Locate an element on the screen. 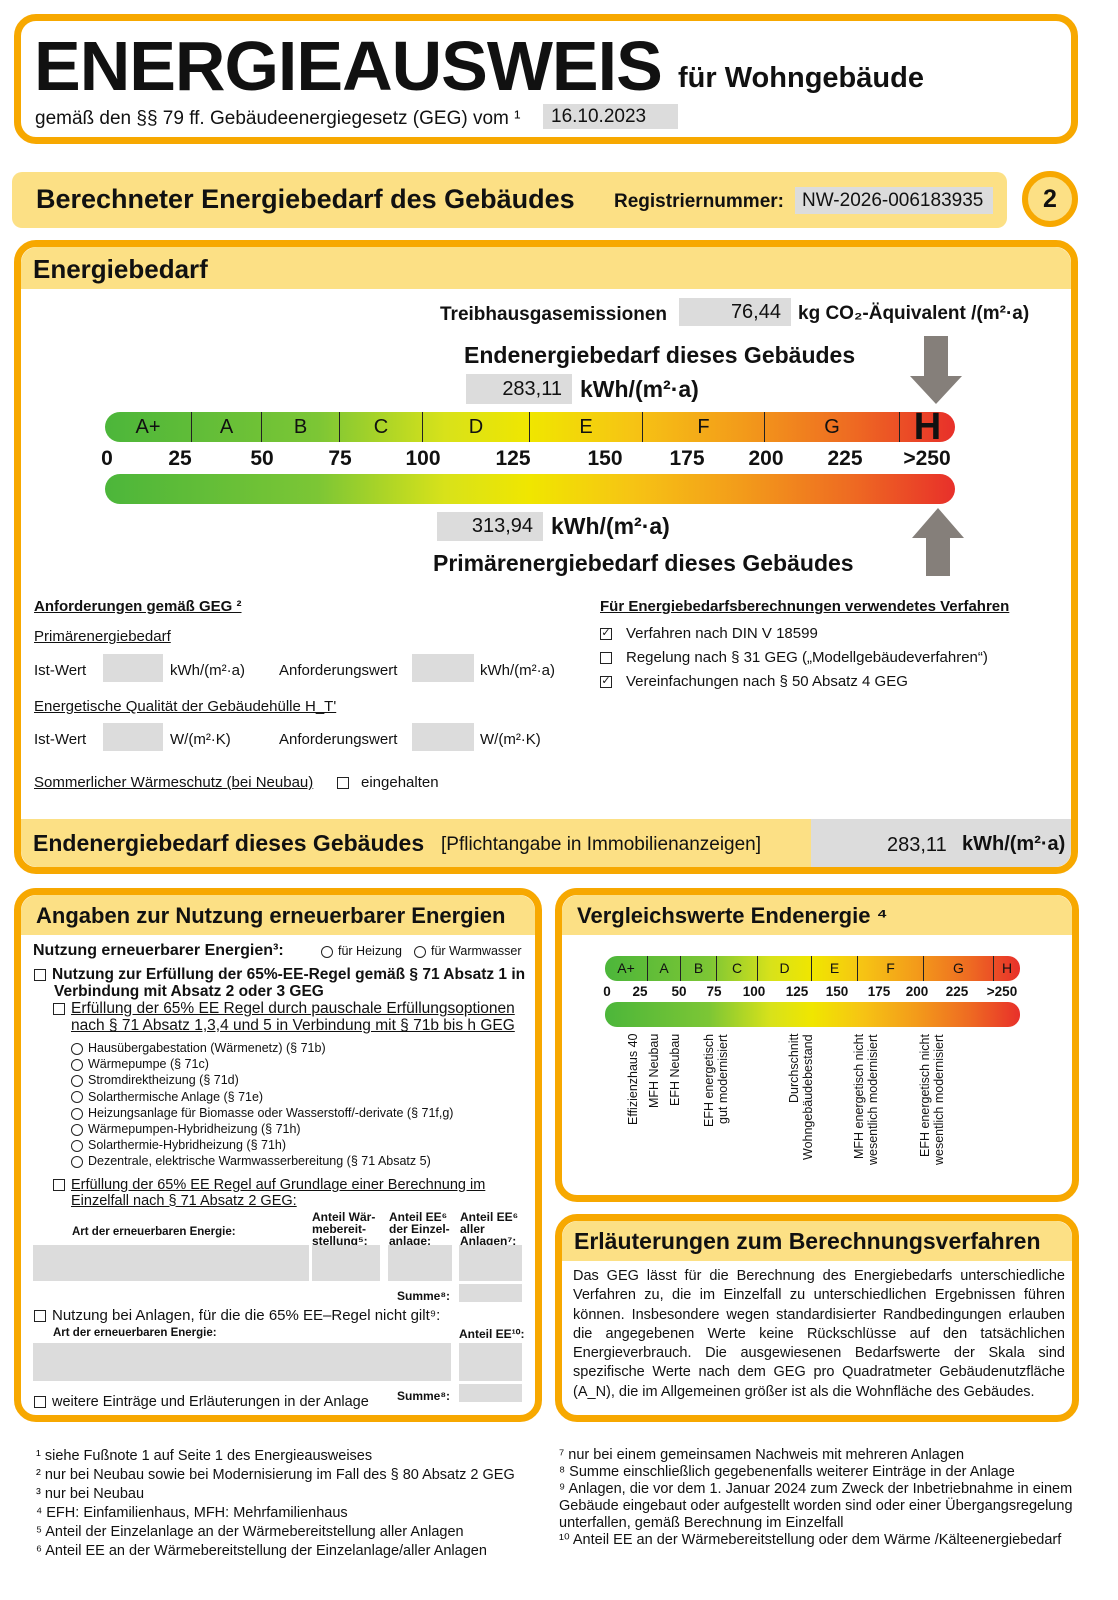 This screenshot has width=1118, height=1600. vergleich-label: EFH energetisch gut modernisiert is located at coordinates (716, 1081).